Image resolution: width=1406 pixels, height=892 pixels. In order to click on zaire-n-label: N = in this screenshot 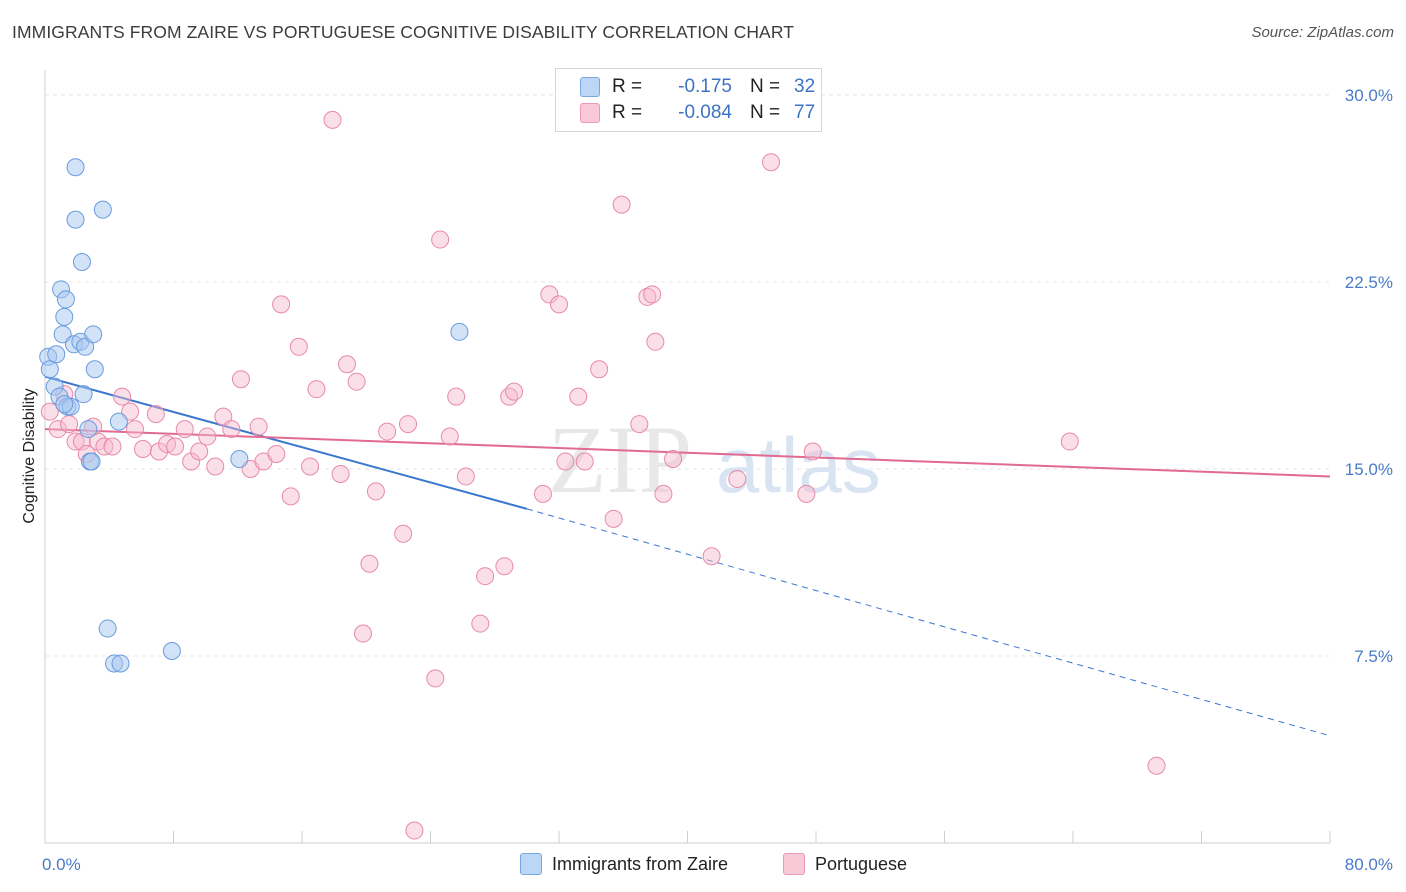, I will do `click(765, 86)`.